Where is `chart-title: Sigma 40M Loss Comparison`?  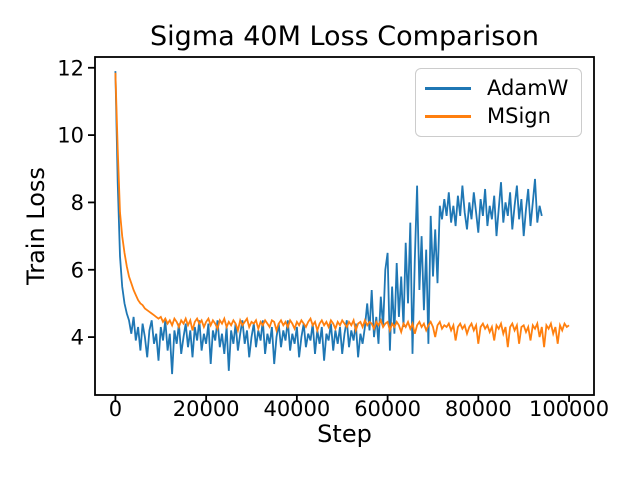
chart-title: Sigma 40M Loss Comparison is located at coordinates (344, 36).